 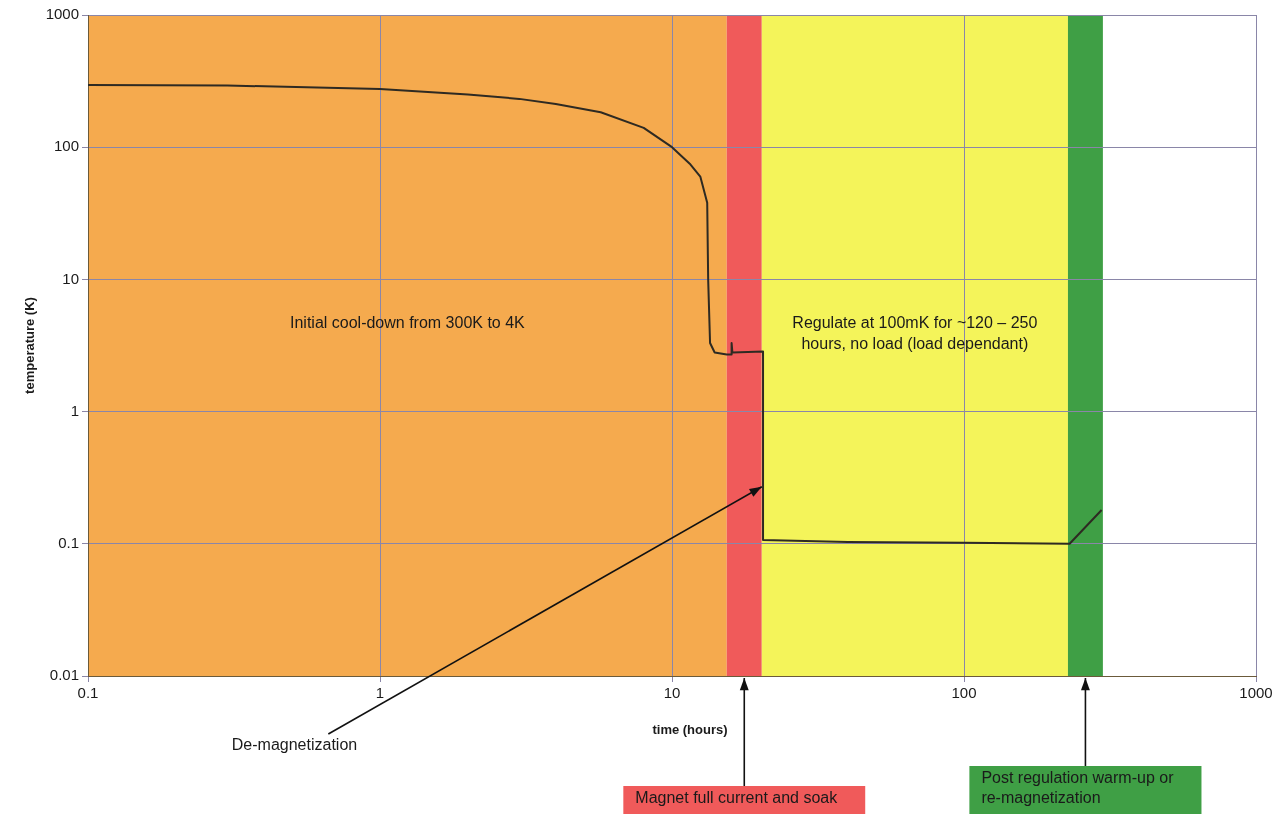 What do you see at coordinates (1078, 788) in the screenshot?
I see `band-label: Post regulation warm-up or re-magnetization` at bounding box center [1078, 788].